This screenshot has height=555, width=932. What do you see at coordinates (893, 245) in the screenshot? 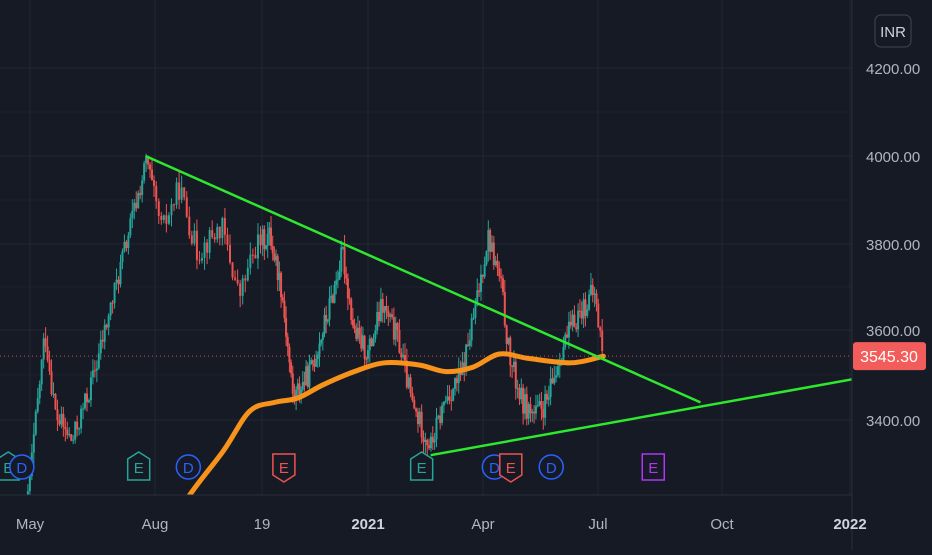
I see `y-tick-label: 3800.00` at bounding box center [893, 245].